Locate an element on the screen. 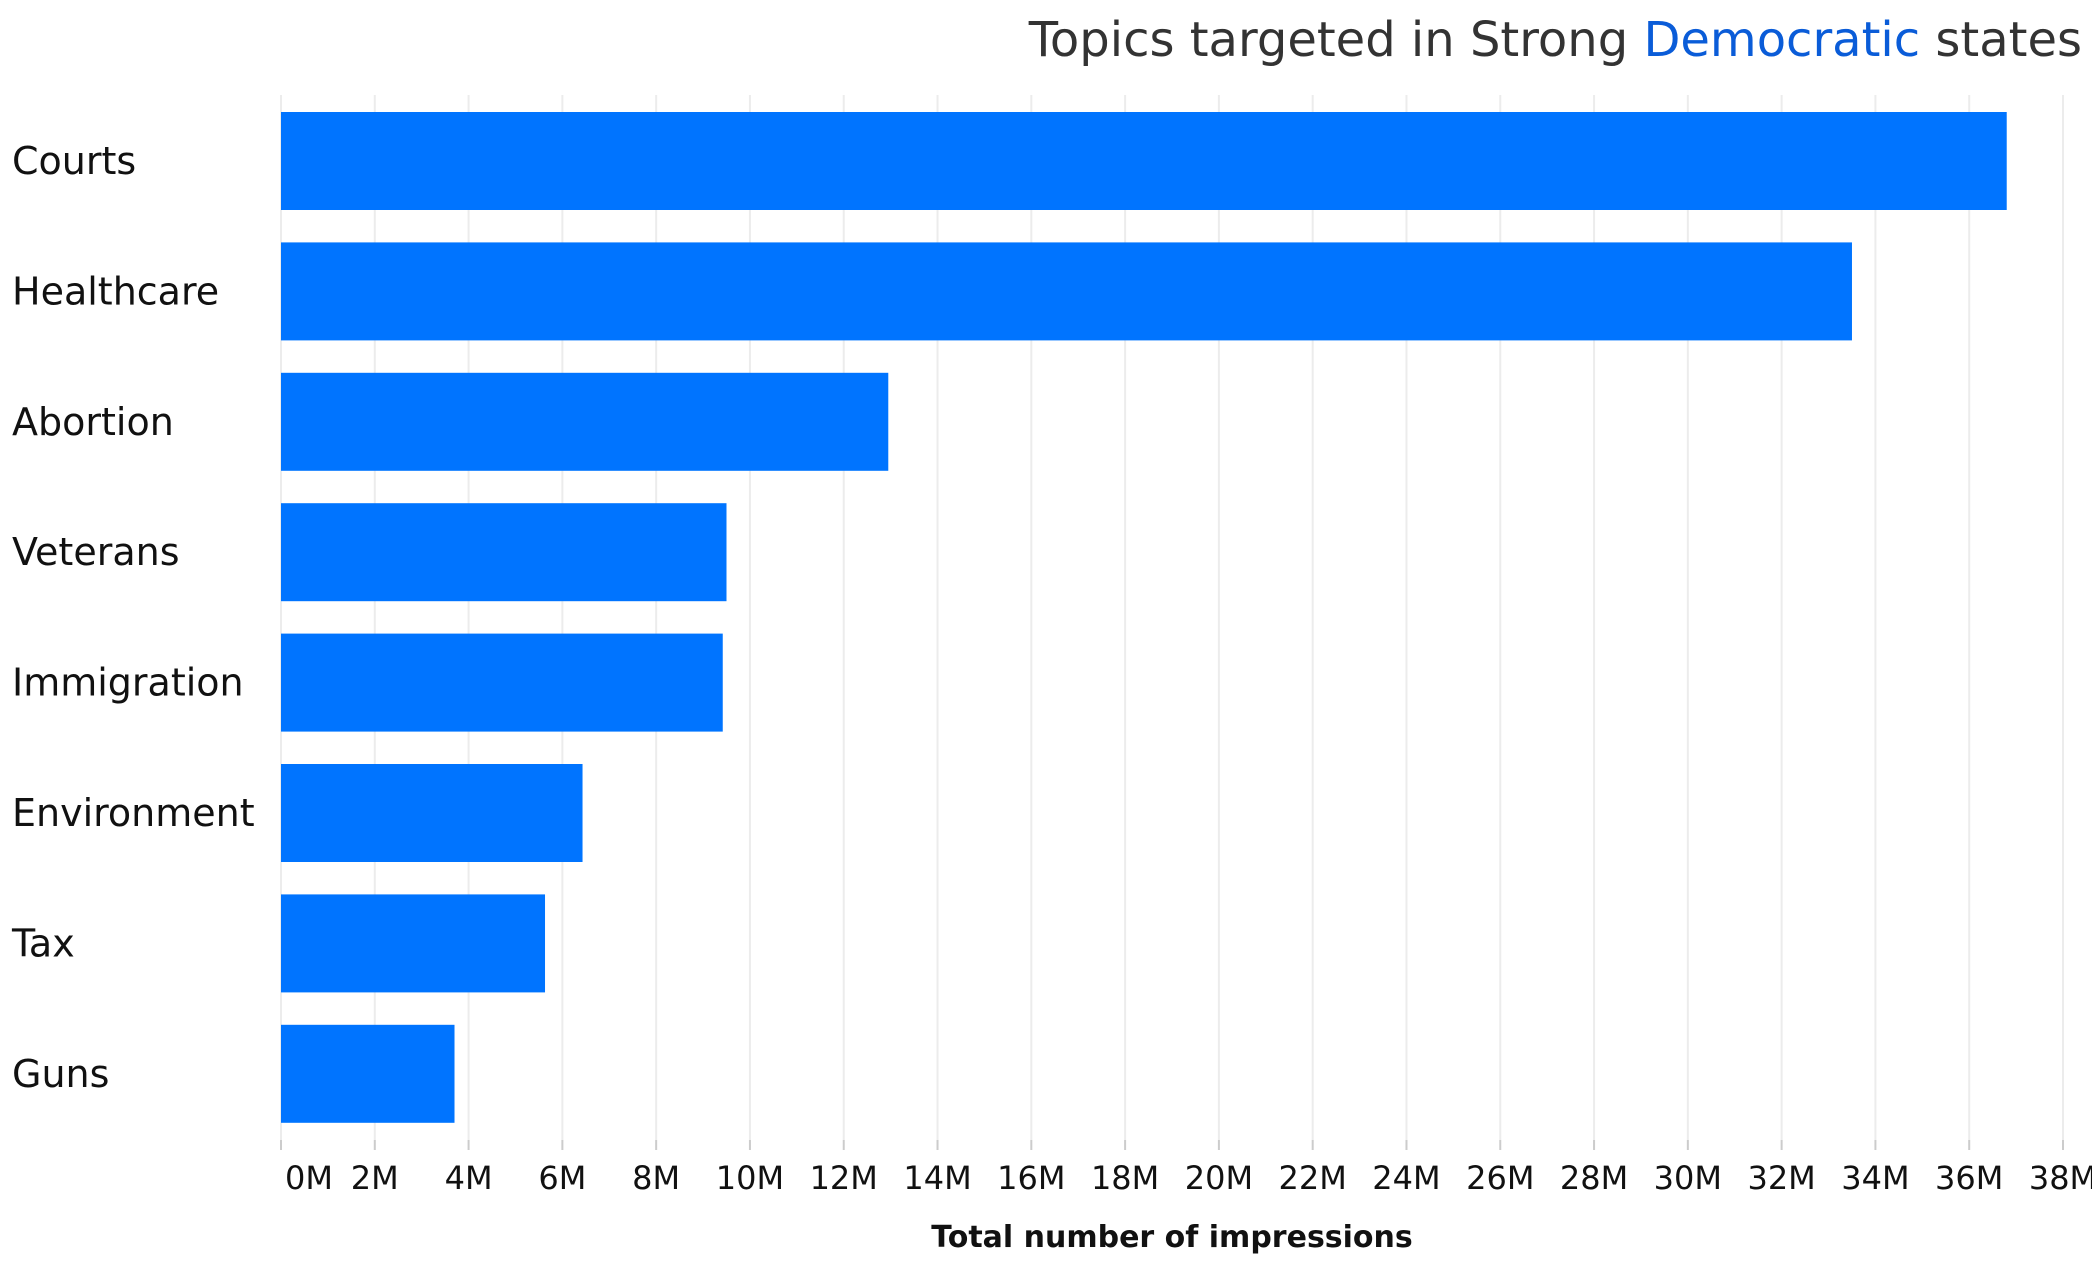 This screenshot has width=2092, height=1270. x-tick-label: 26M is located at coordinates (1500, 1178).